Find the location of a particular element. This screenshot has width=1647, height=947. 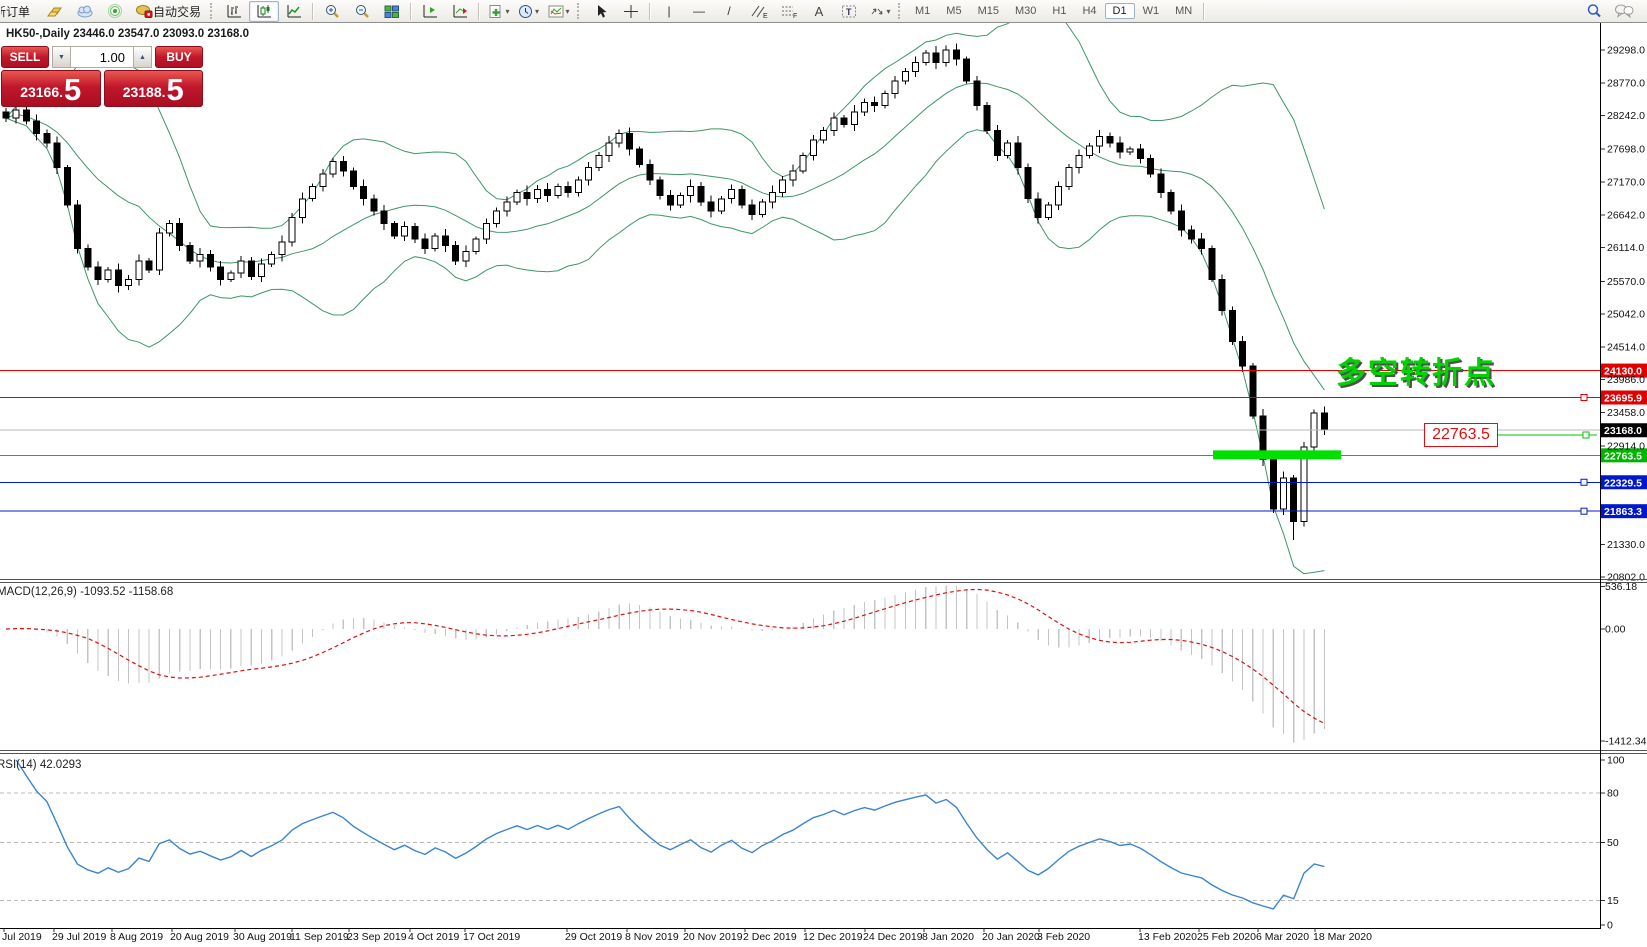

rsi-line is located at coordinates (670, 834).